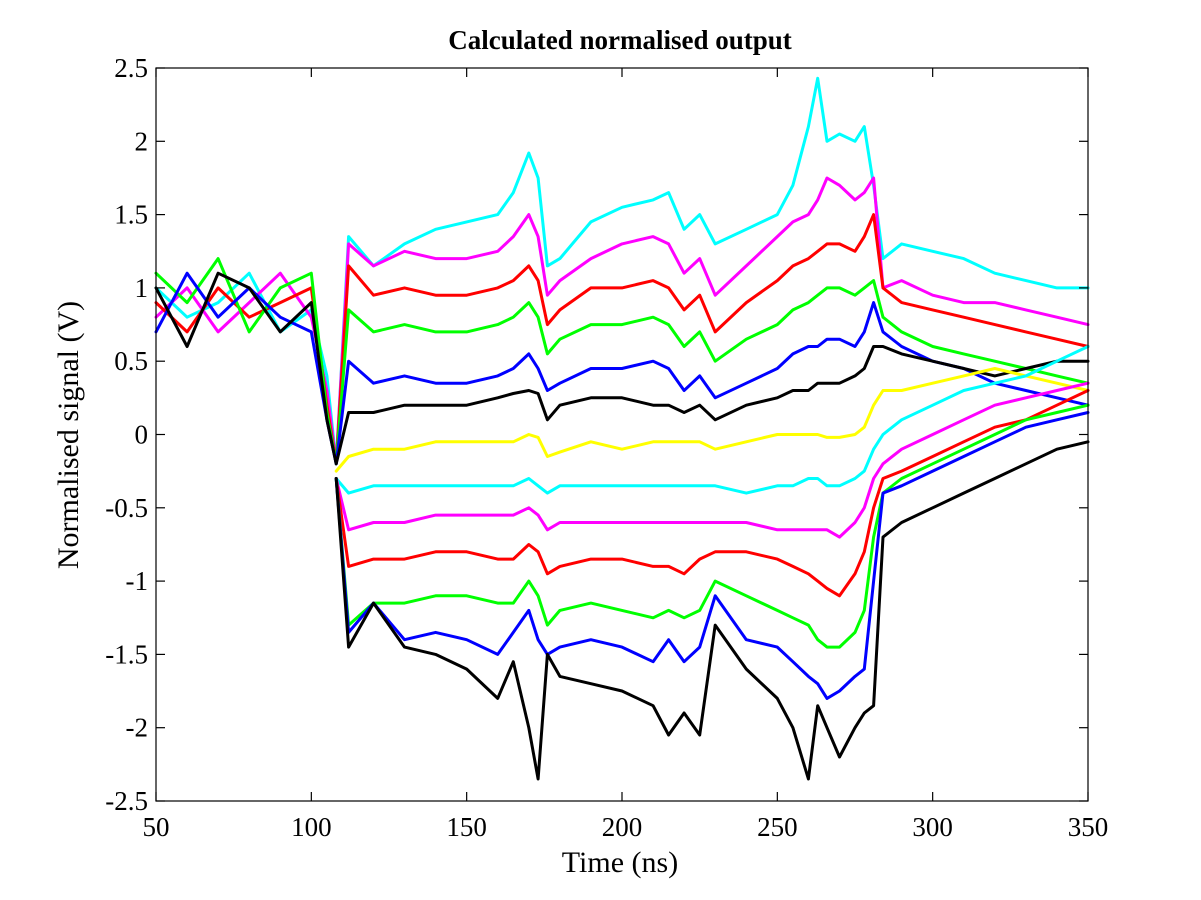  Describe the element at coordinates (137, 581) in the screenshot. I see `y-tick-label: -1` at that location.